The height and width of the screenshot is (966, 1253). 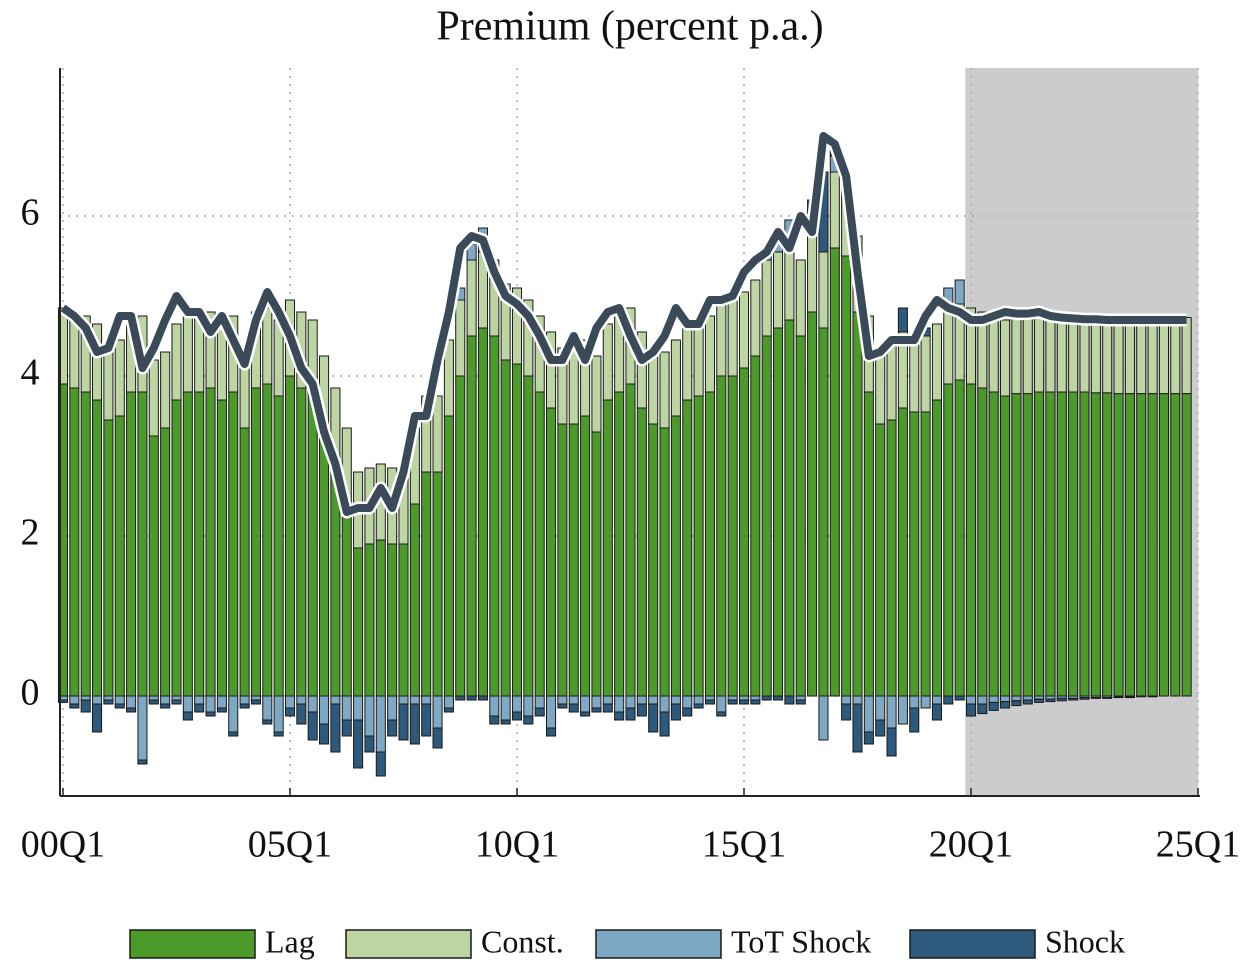 I want to click on legend-label: Lag, so click(x=290, y=941).